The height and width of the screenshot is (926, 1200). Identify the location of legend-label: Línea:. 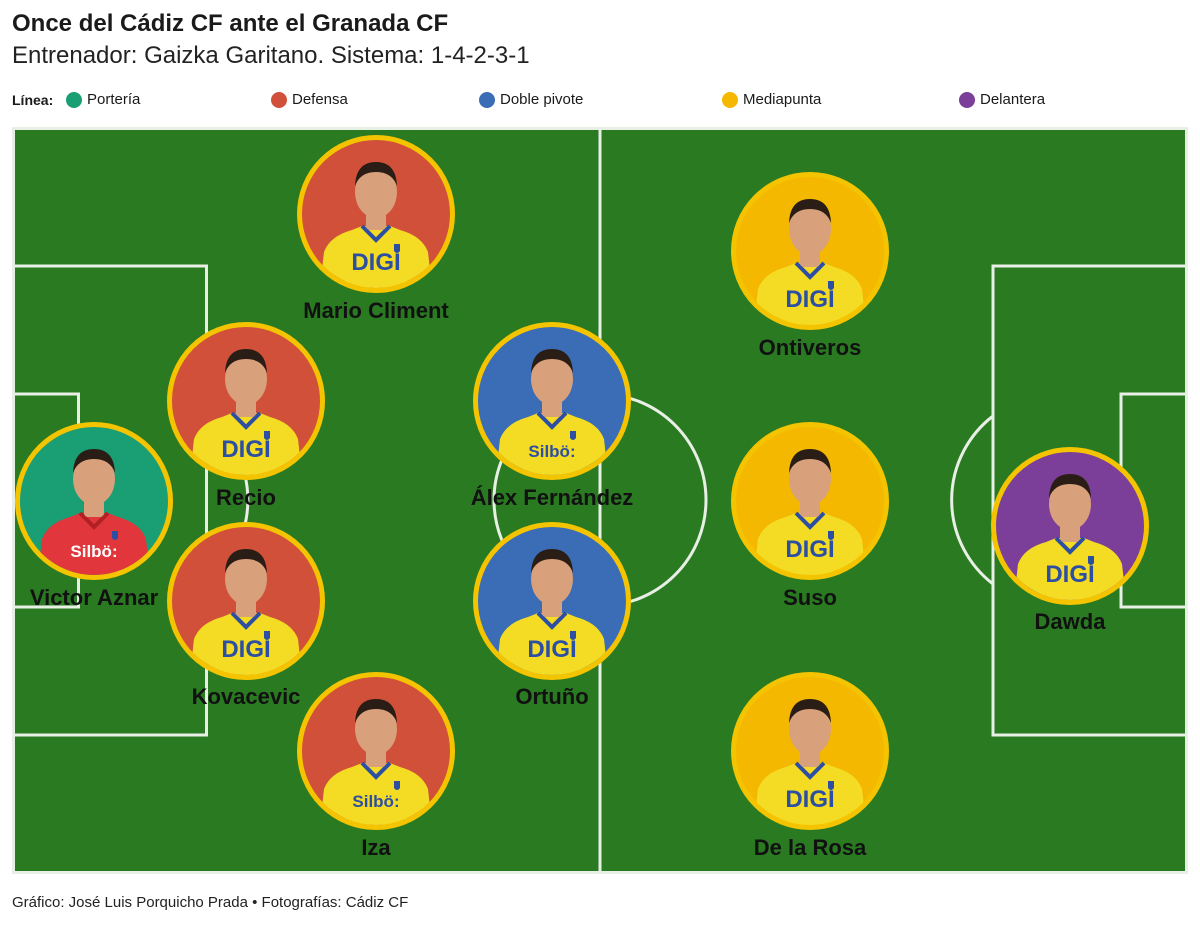
(33, 100).